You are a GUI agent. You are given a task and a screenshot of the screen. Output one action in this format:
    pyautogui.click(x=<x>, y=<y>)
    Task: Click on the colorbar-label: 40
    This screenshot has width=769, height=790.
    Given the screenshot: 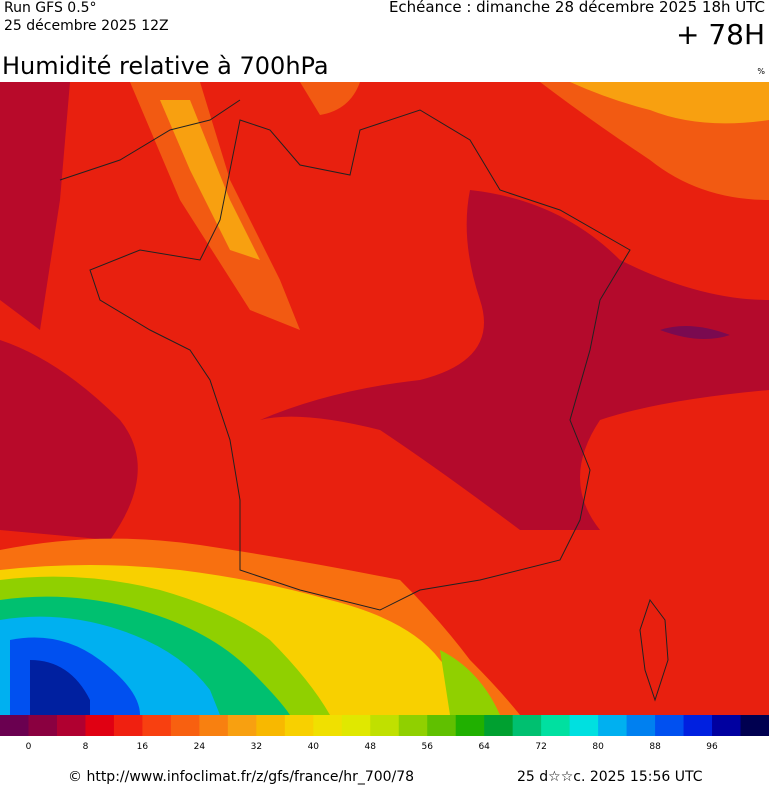 What is the action you would take?
    pyautogui.click(x=314, y=747)
    